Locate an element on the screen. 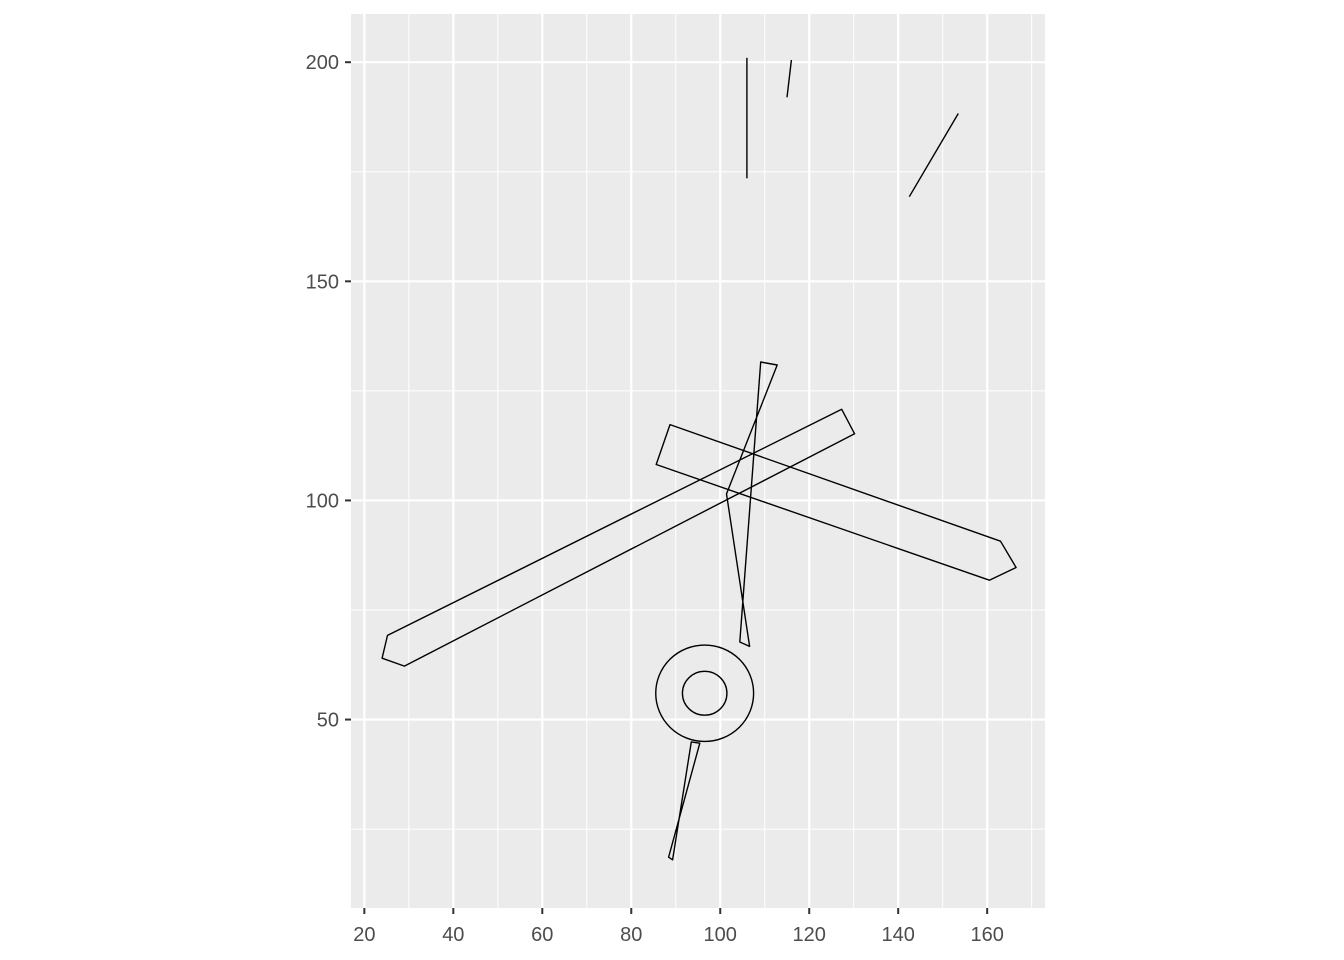 Image resolution: width=1344 pixels, height=960 pixels. x-tick-label-40: 40 is located at coordinates (453, 935).